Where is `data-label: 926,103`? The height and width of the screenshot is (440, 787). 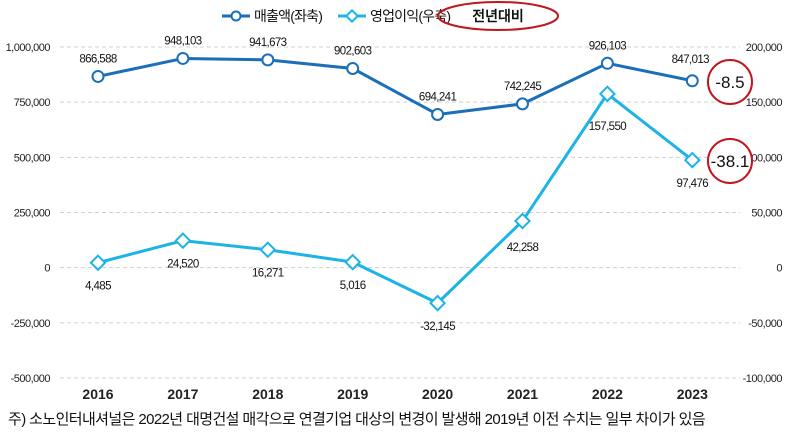 data-label: 926,103 is located at coordinates (608, 46).